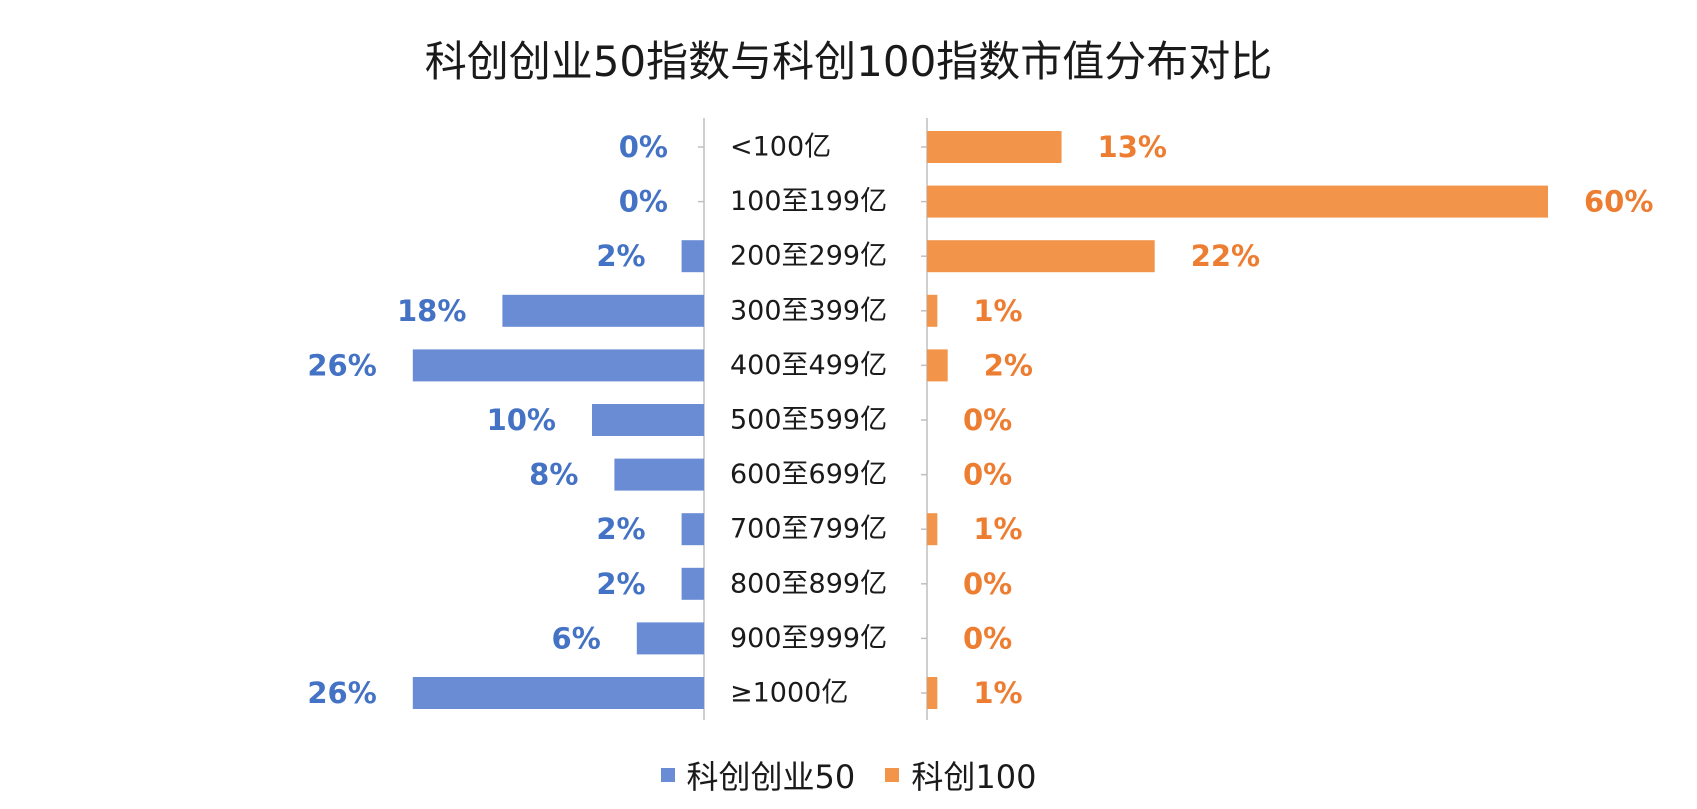  I want to click on category-label: 600至699亿, so click(808, 474).